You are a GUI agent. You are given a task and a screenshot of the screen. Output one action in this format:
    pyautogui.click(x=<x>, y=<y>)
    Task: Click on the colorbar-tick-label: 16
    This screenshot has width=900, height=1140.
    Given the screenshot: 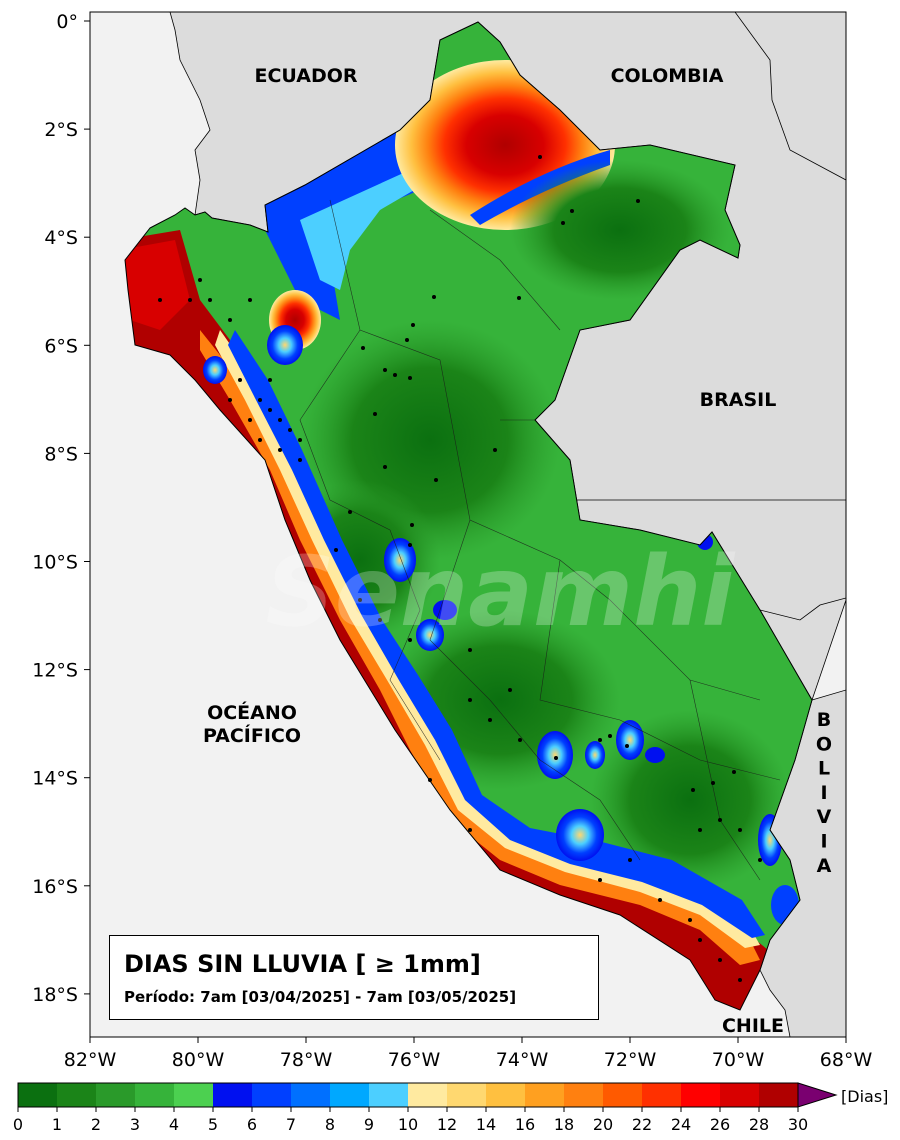 What is the action you would take?
    pyautogui.click(x=525, y=1124)
    